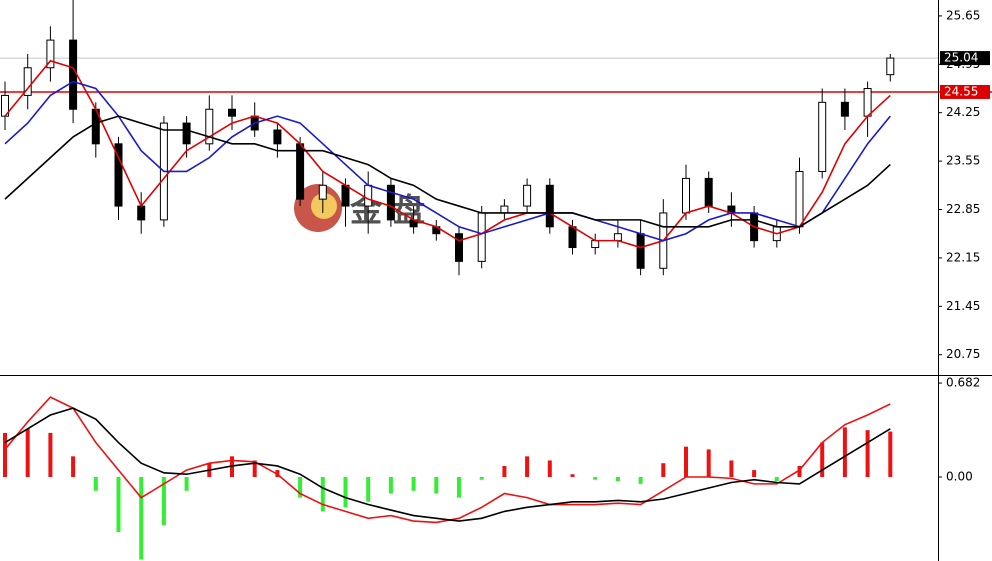 This screenshot has width=992, height=561. What do you see at coordinates (963, 209) in the screenshot?
I see `y-tick-label: 22.85` at bounding box center [963, 209].